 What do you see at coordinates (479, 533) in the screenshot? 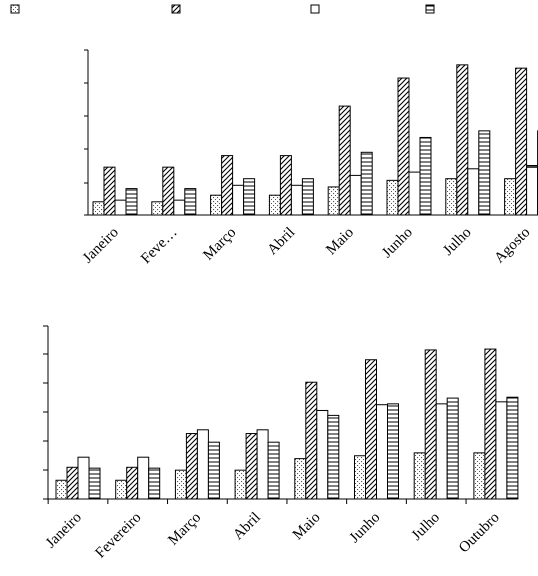
I see `x-tick-label: Outubro` at bounding box center [479, 533].